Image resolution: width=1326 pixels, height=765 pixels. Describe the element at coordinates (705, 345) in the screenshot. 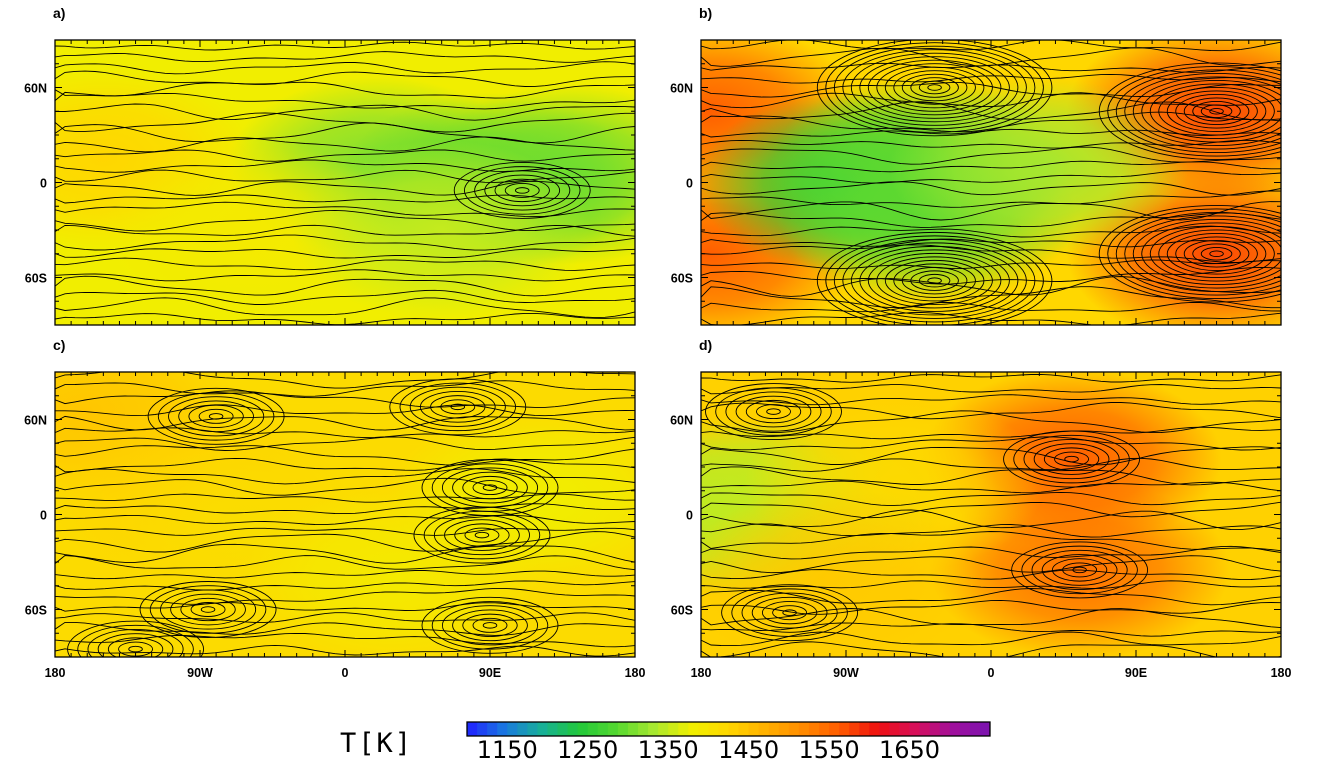

I see `panel-label: d)` at that location.